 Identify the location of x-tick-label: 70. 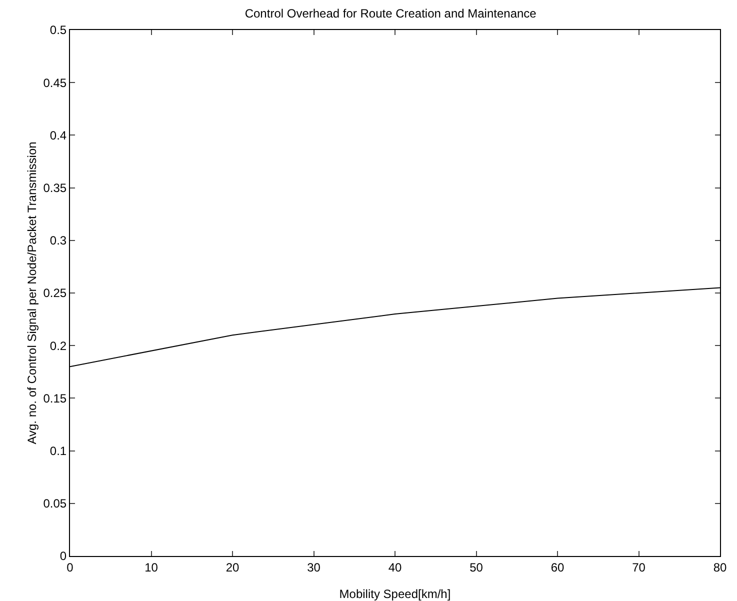
(639, 567).